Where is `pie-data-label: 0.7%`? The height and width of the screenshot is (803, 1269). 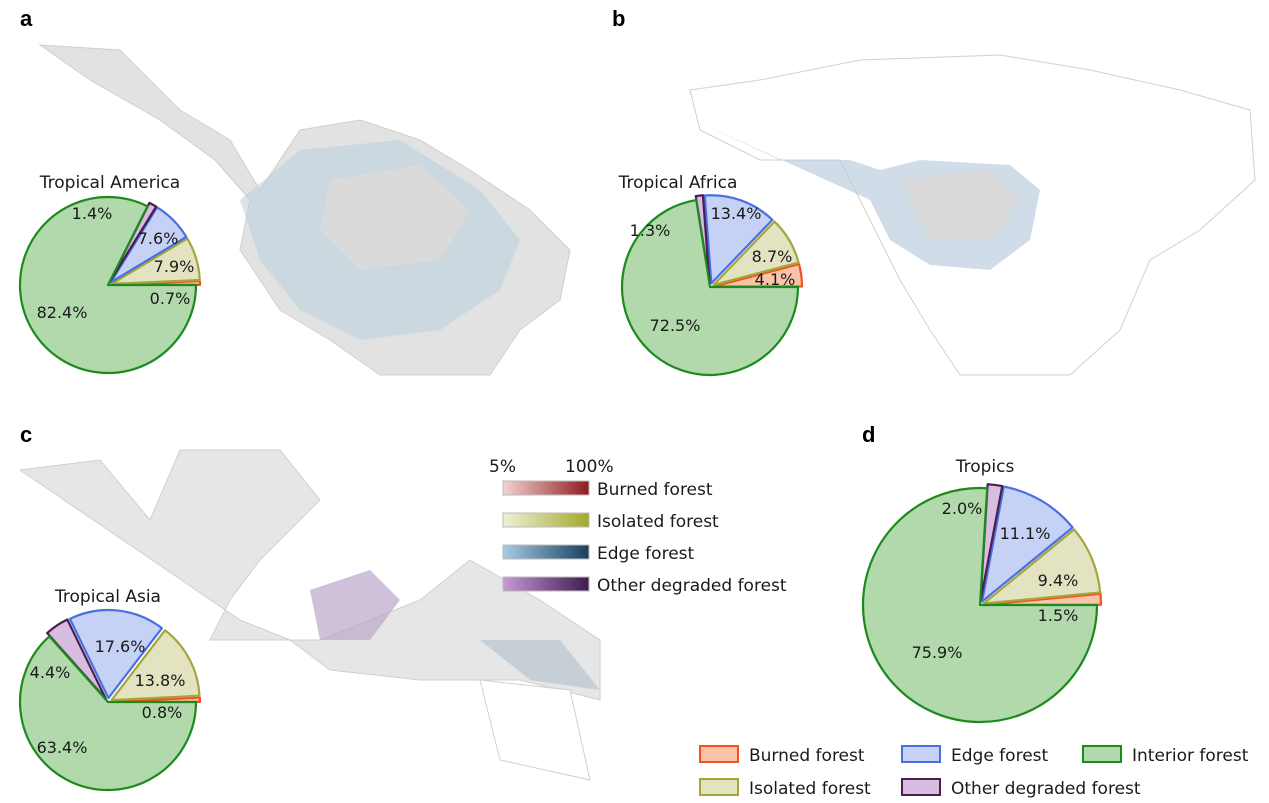 pie-data-label: 0.7% is located at coordinates (170, 298).